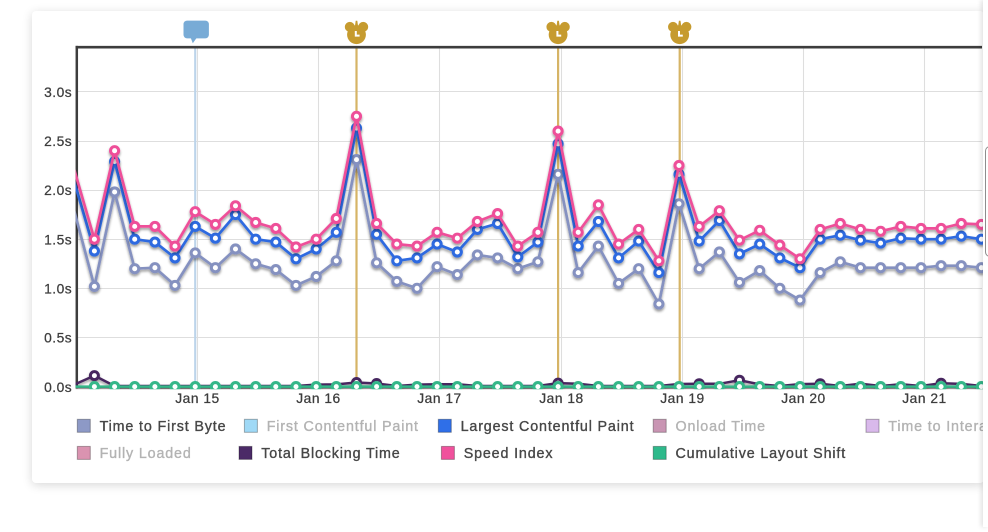  What do you see at coordinates (343, 427) in the screenshot?
I see `svg-text: First Contentful Paint` at bounding box center [343, 427].